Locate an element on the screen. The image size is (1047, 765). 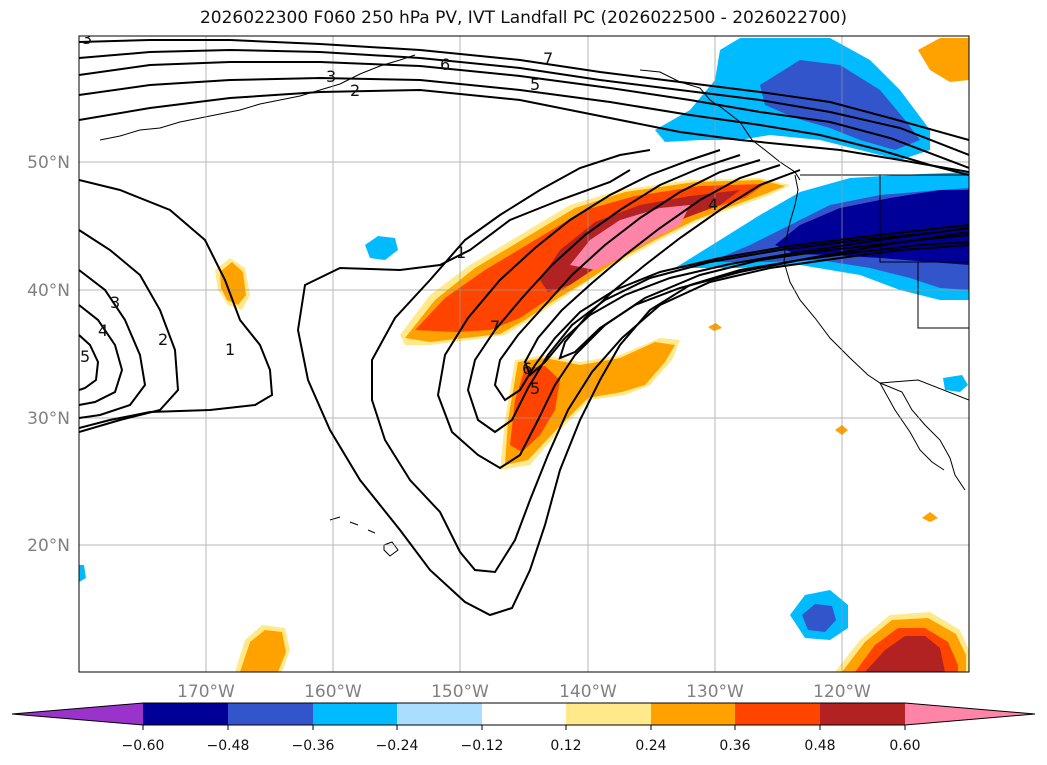
border-us-mexico is located at coordinates (924, 390).